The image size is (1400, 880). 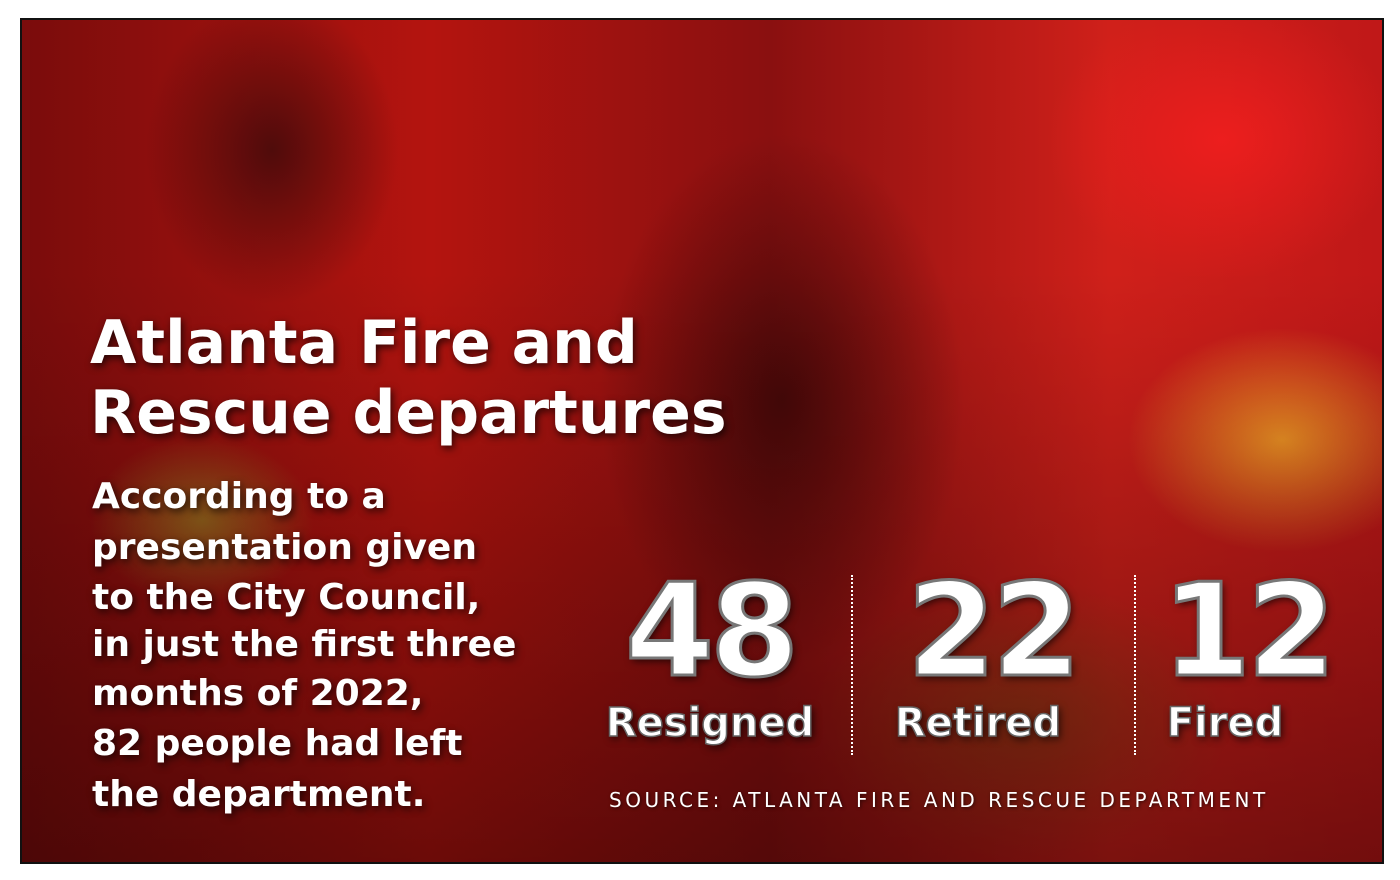 I want to click on body-text: 82 people had left, so click(x=277, y=743).